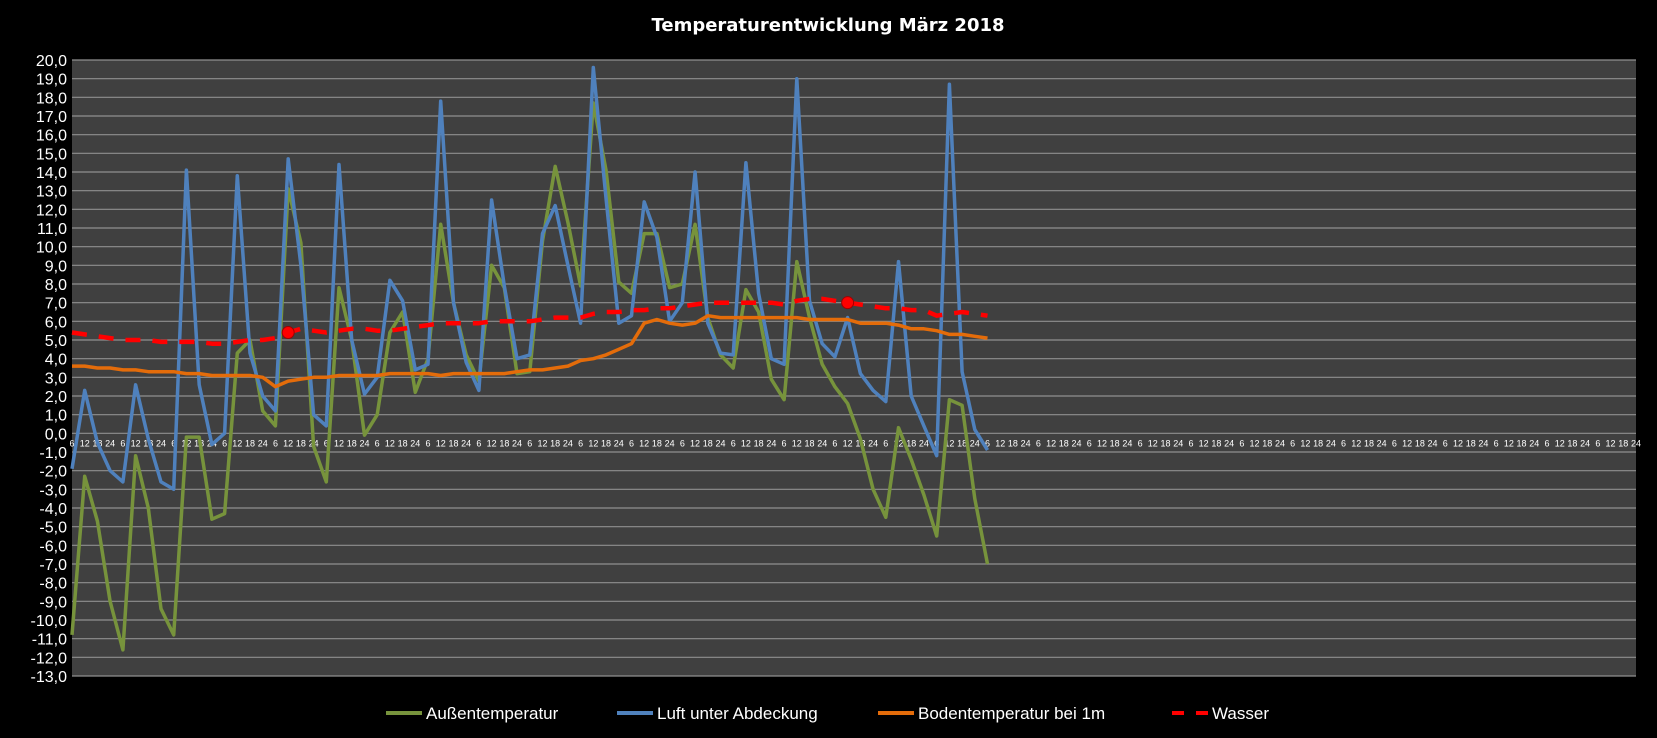  What do you see at coordinates (56, 378) in the screenshot?
I see `y-tick-label: 3,0` at bounding box center [56, 378].